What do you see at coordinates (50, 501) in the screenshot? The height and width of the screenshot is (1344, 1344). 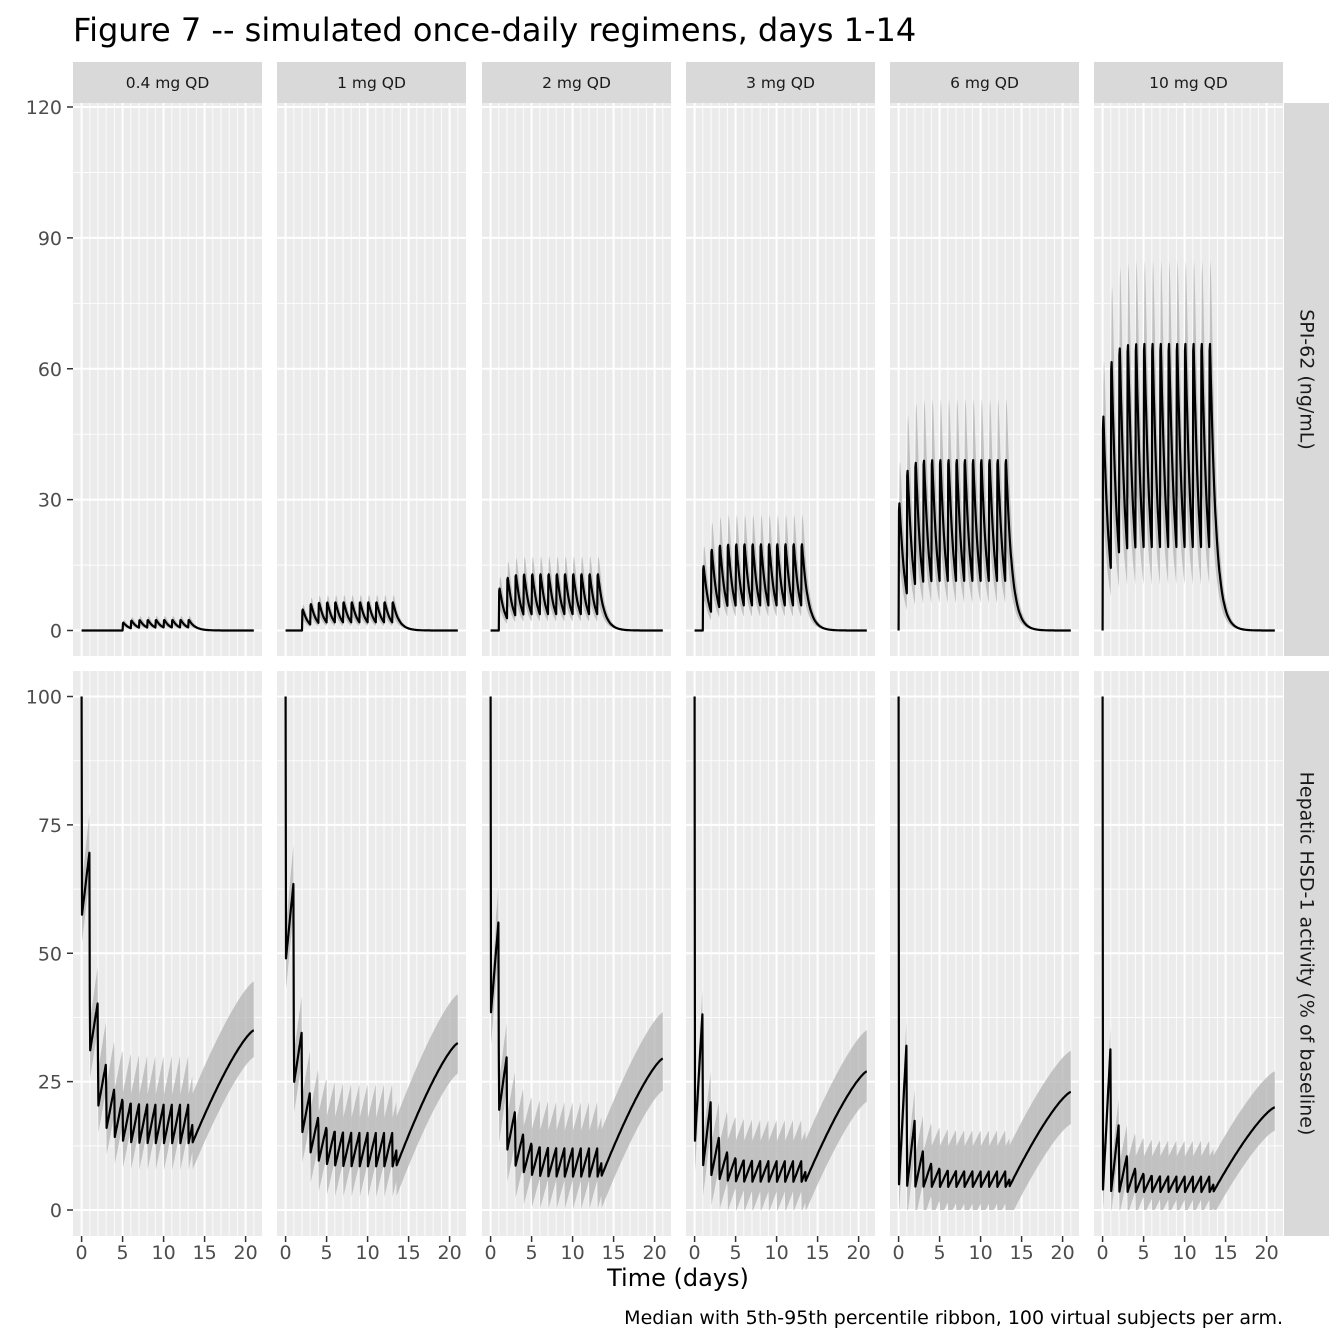 I see `y-tick-label: 30` at bounding box center [50, 501].